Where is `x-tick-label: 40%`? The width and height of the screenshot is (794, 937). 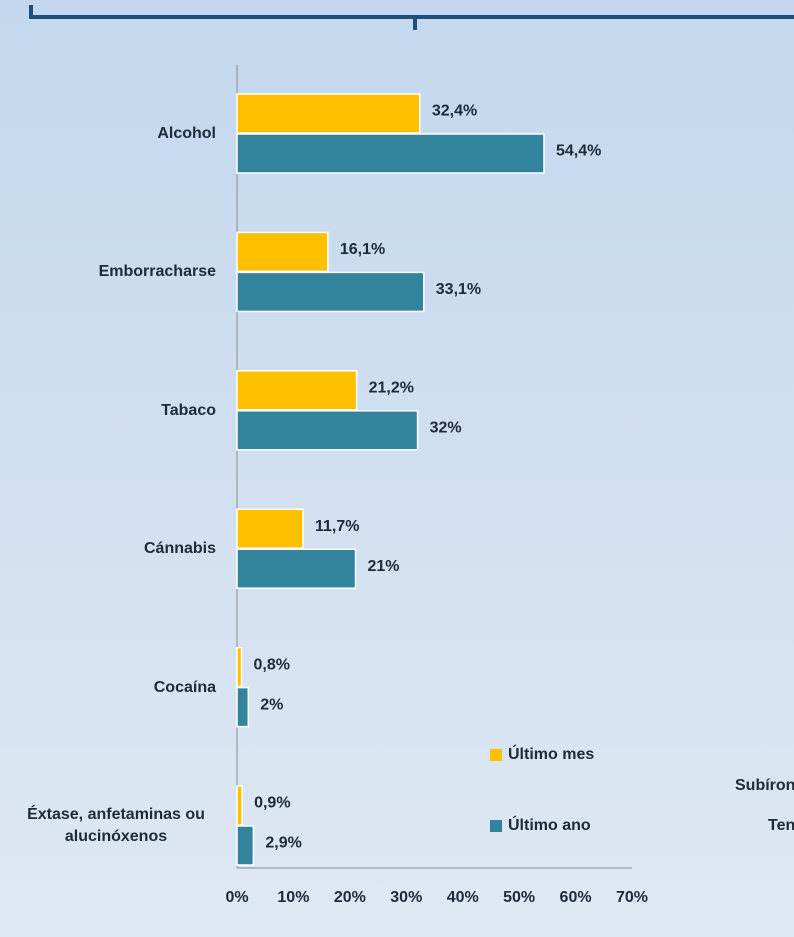 x-tick-label: 40% is located at coordinates (463, 897).